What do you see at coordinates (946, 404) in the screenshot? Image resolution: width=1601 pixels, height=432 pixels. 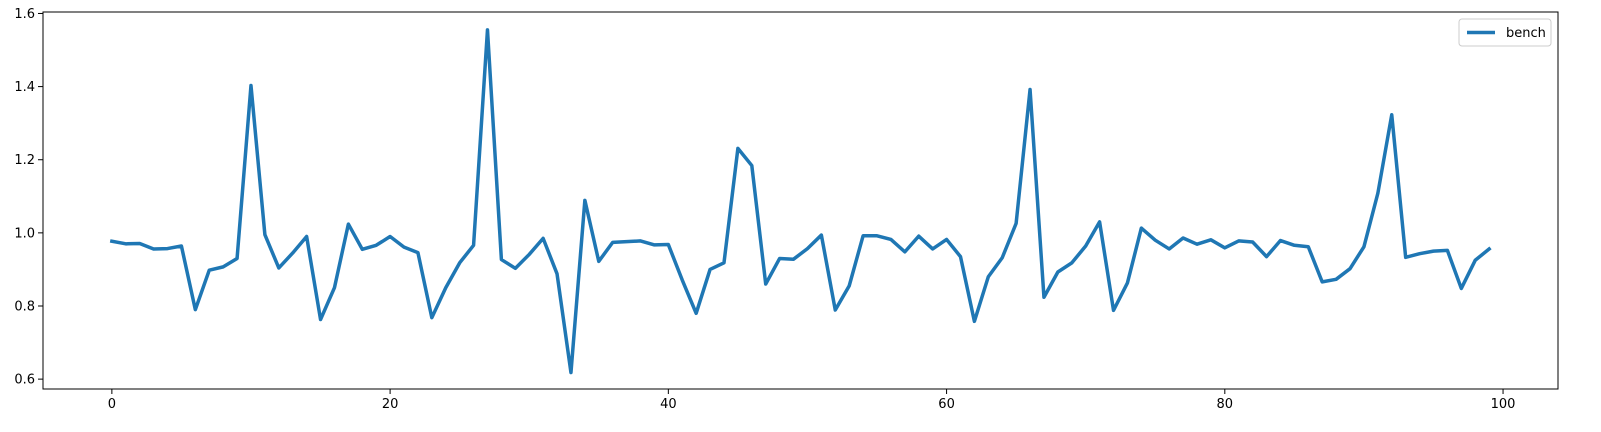 I see `x-tick-label: 60` at bounding box center [946, 404].